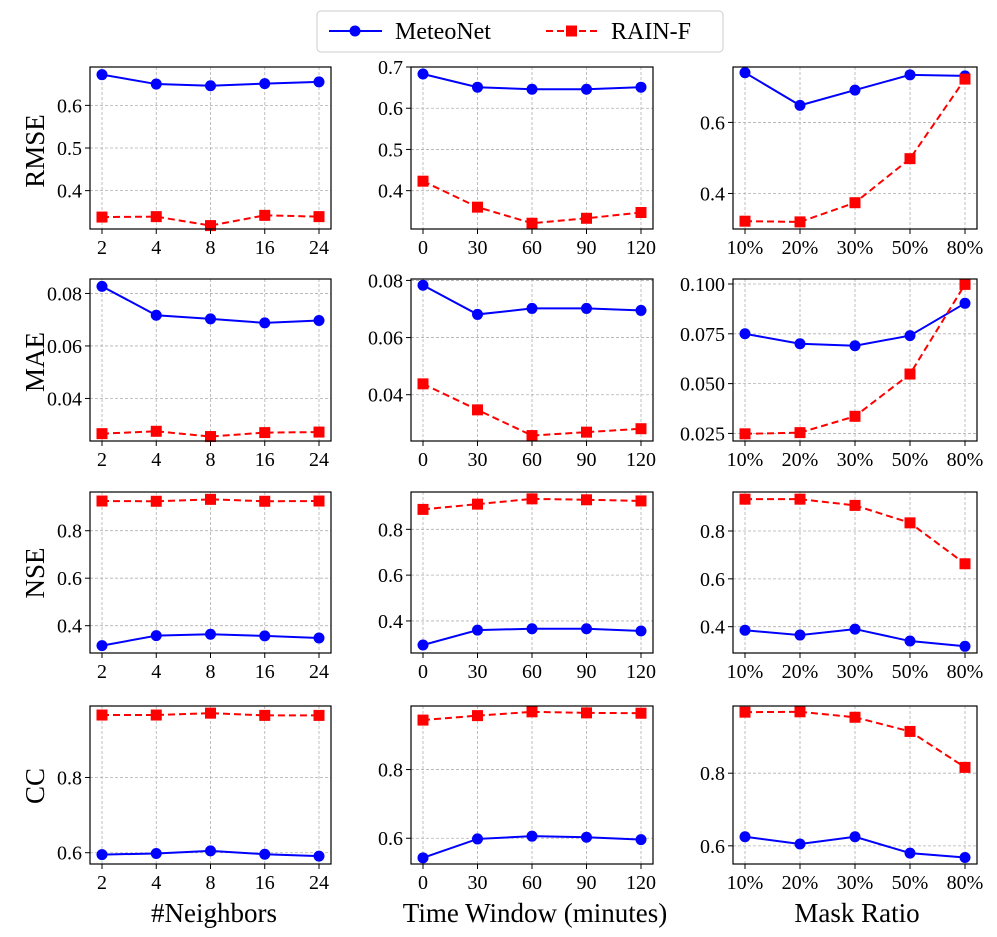 The height and width of the screenshot is (937, 997). I want to click on y-tick-label: 0.075, so click(702, 335).